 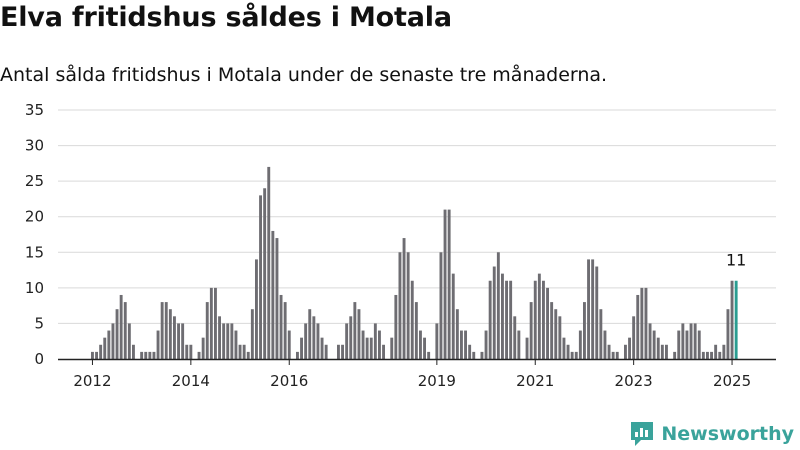 I want to click on y-tick-label: 15, so click(x=34, y=252).